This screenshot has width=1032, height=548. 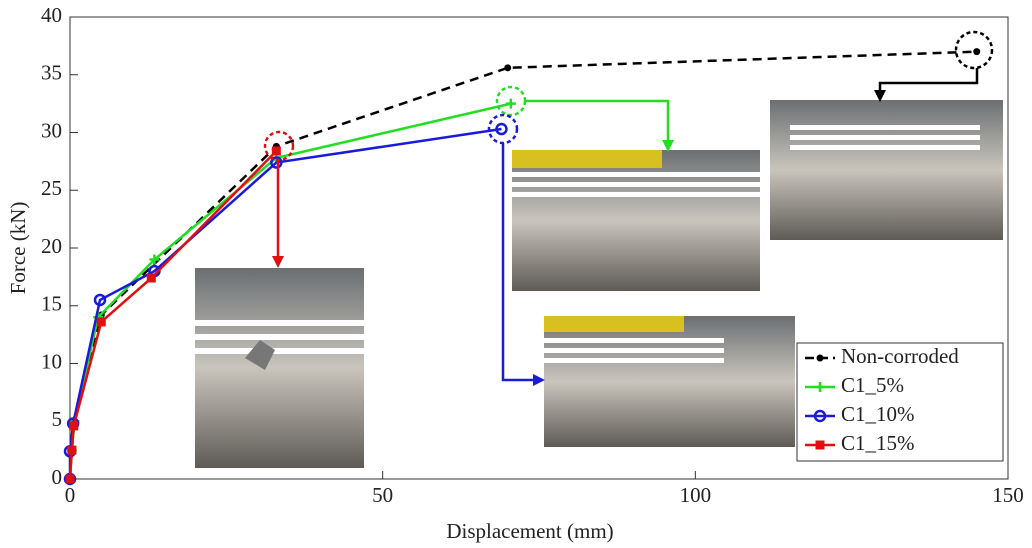 I want to click on y-axis-label: Force (kN), so click(x=18, y=248).